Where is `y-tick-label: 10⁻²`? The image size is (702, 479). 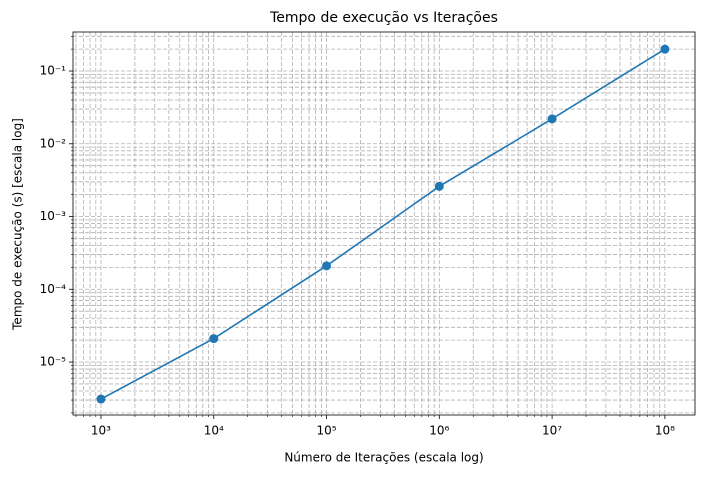 y-tick-label: 10⁻² is located at coordinates (53, 143).